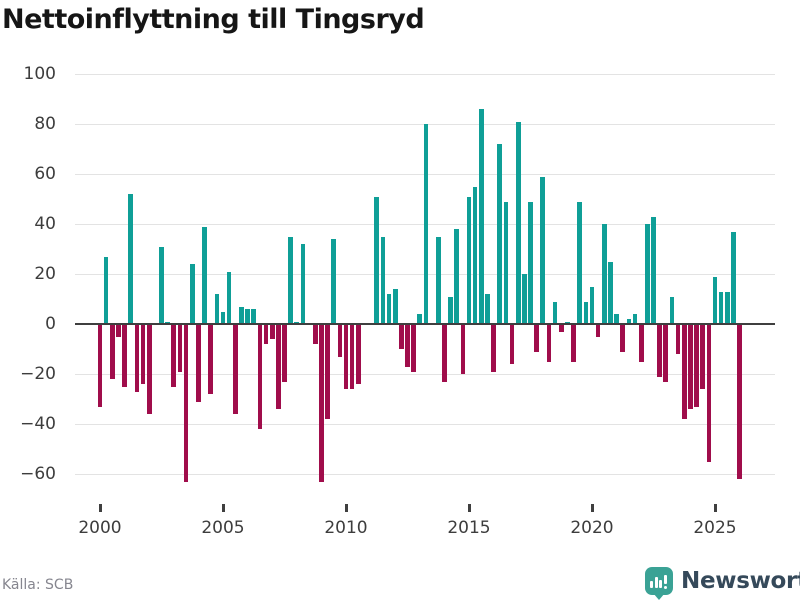 The width and height of the screenshot is (800, 600). What do you see at coordinates (38, 474) in the screenshot?
I see `y-axis-label: −60` at bounding box center [38, 474].